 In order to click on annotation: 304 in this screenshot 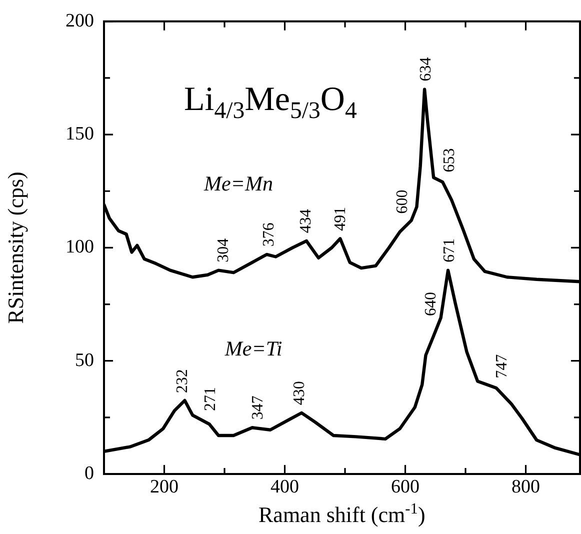, I will do `click(223, 250)`.